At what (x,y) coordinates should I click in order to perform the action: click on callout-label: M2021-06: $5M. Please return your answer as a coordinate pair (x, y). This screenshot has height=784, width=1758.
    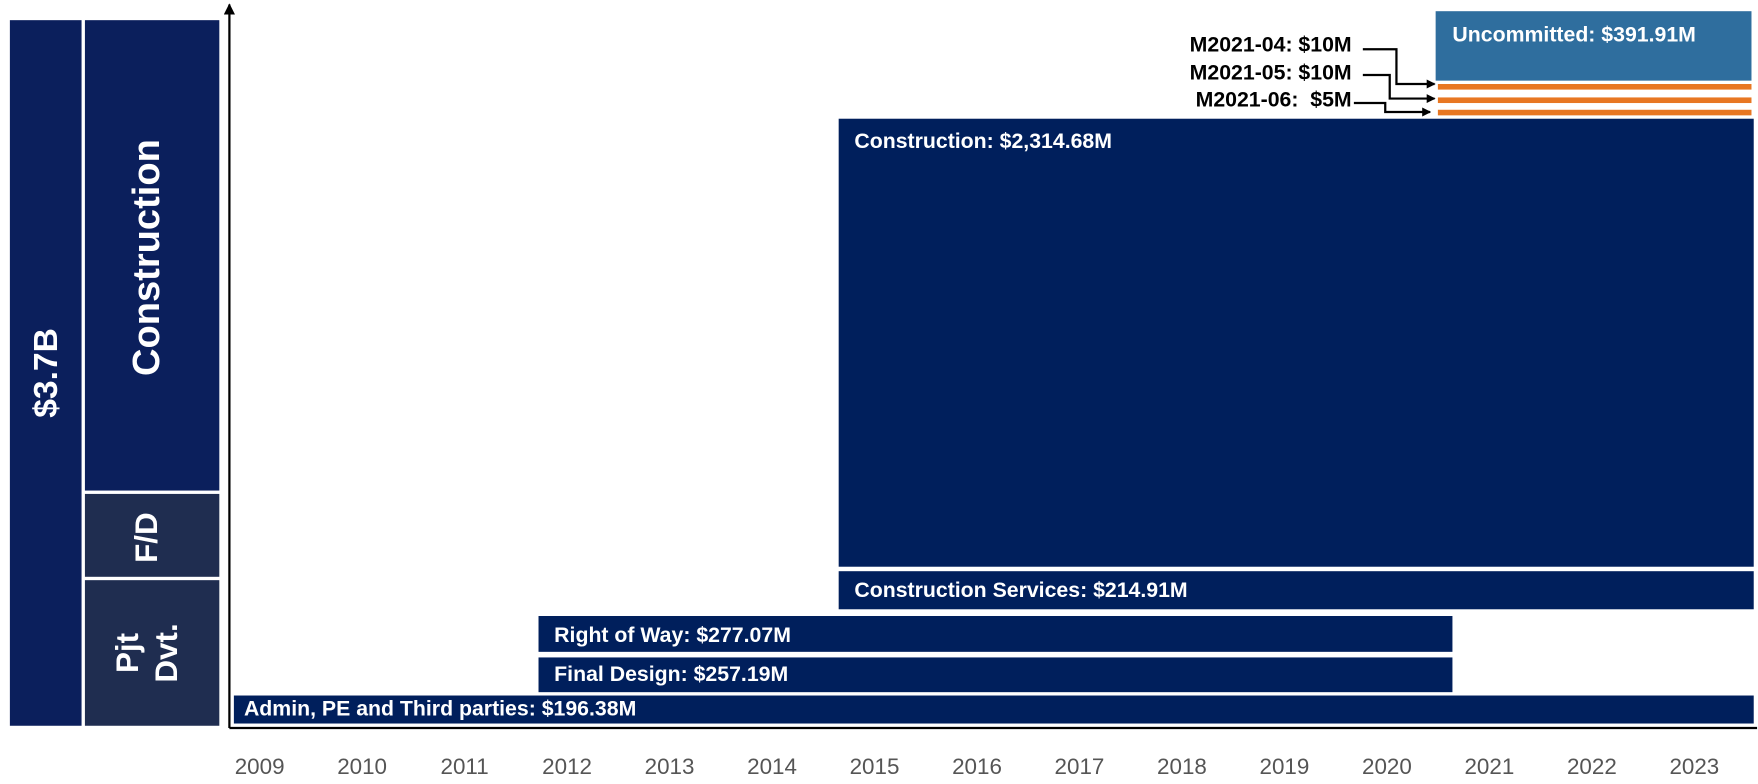
    Looking at the image, I should click on (1274, 99).